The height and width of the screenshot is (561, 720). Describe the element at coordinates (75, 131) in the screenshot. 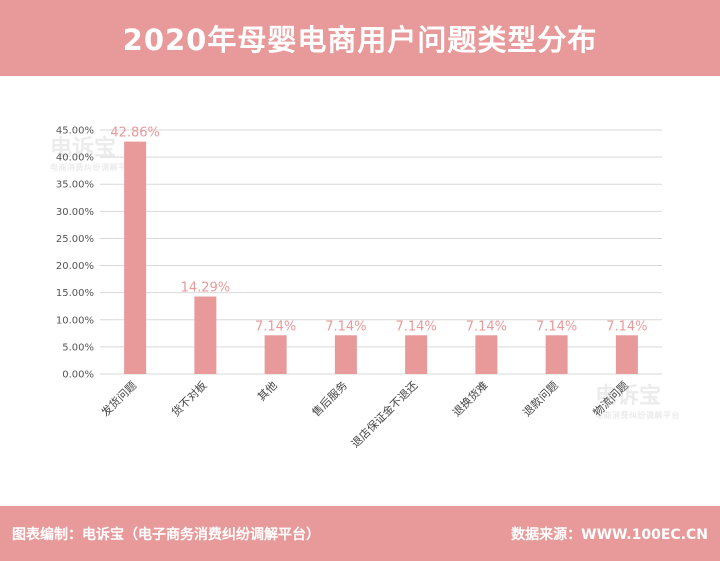

I see `y-tick-label: 45.00%` at that location.